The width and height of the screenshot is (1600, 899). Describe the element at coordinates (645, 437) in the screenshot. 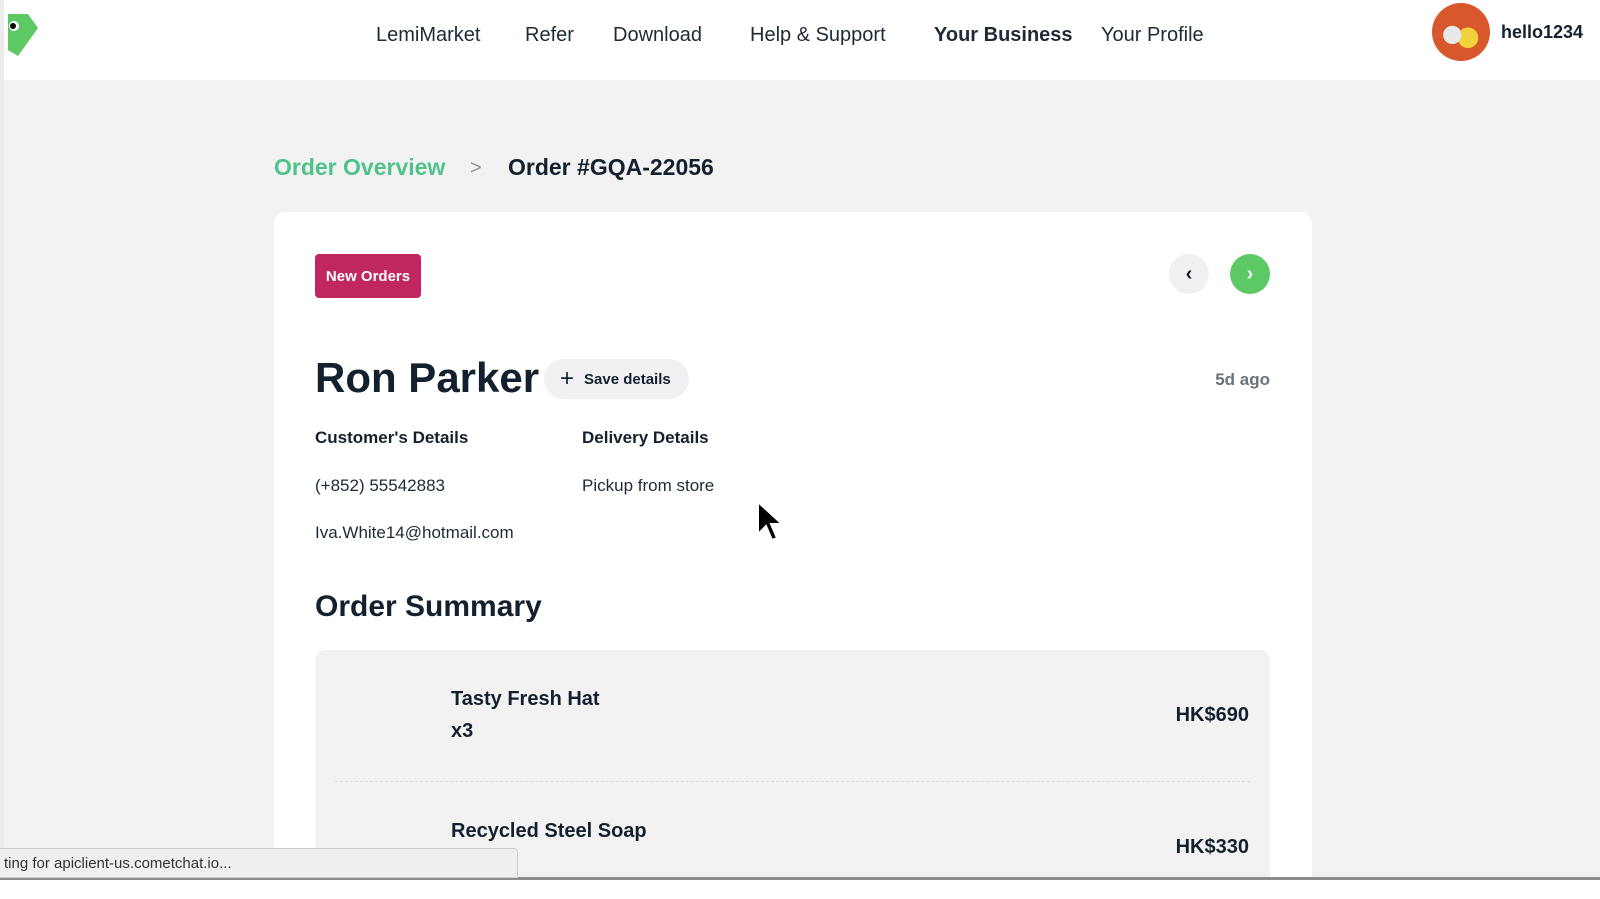

I see `delivery-details-heading: Delivery Details` at that location.